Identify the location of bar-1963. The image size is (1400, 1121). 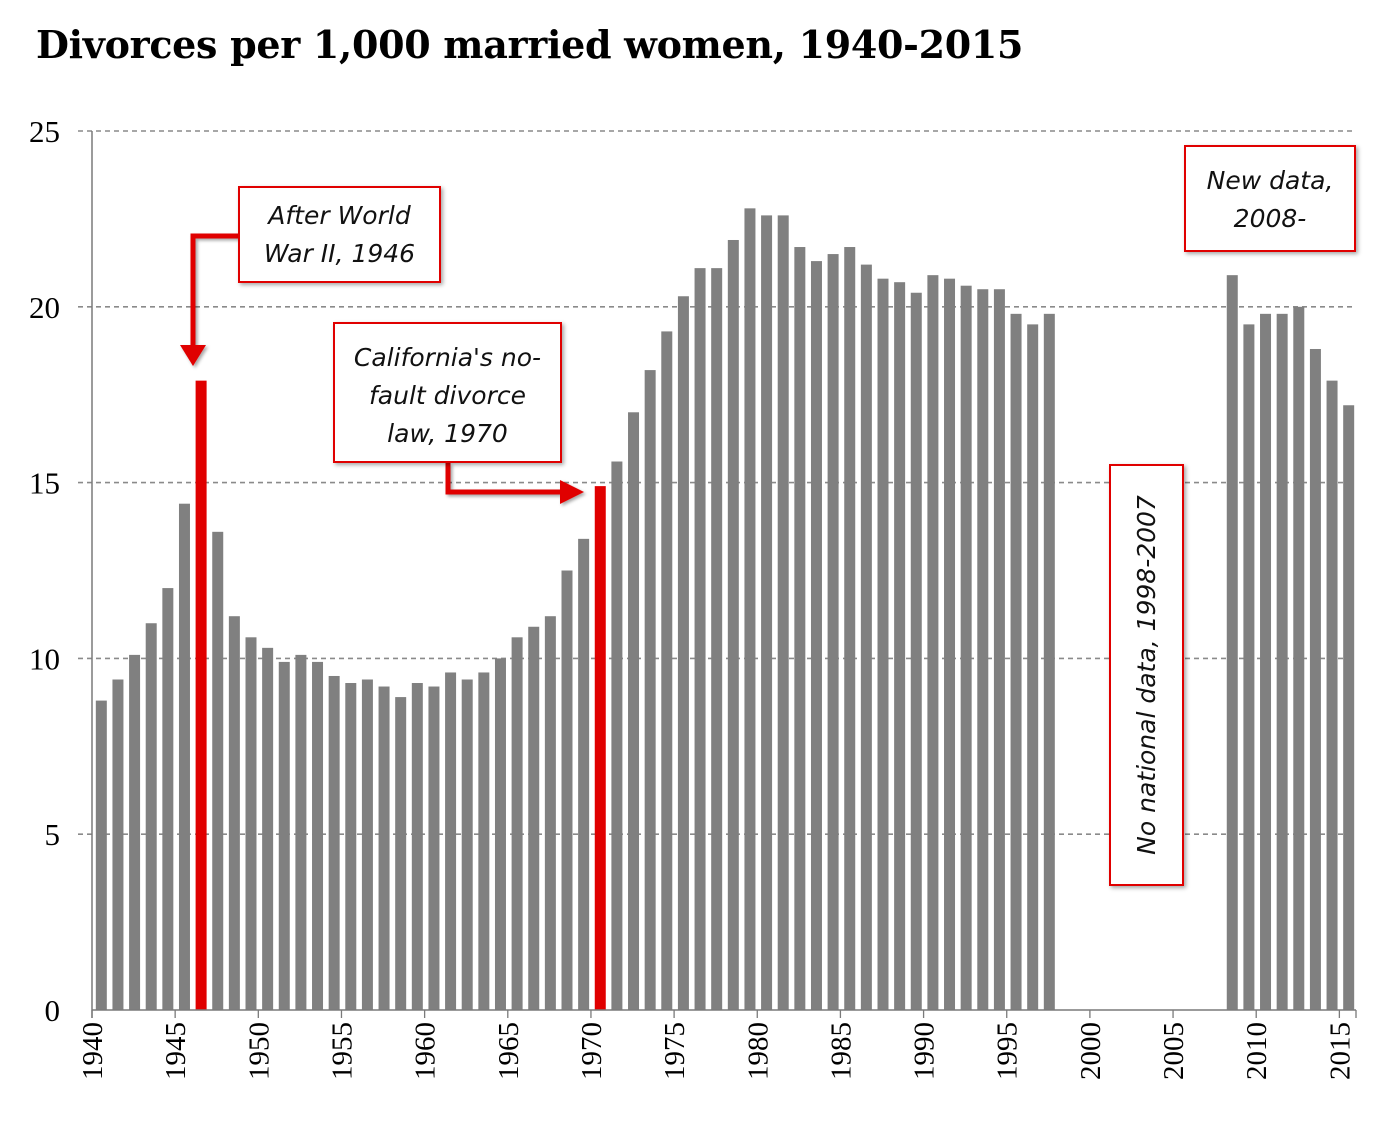
(484, 841).